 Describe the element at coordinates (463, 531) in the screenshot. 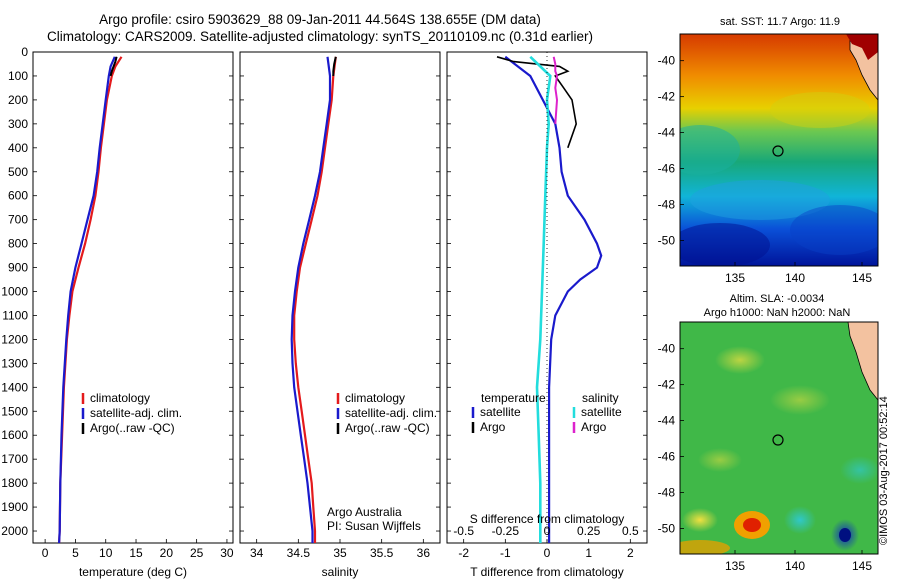

I see `top-tick-label: -0.5` at that location.